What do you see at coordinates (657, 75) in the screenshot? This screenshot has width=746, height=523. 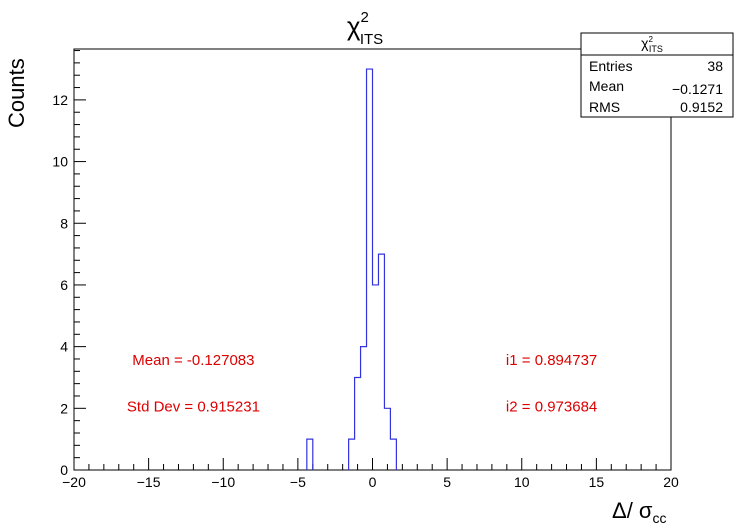 I see `stats-box: χ2 ITS Entries 38 Mean −0.1271 RMS 0.9152` at bounding box center [657, 75].